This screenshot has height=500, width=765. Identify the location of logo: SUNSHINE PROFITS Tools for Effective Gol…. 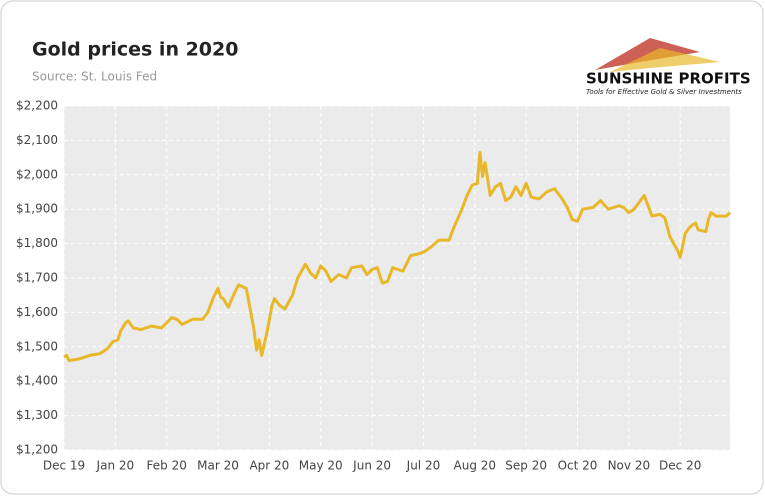
(668, 67).